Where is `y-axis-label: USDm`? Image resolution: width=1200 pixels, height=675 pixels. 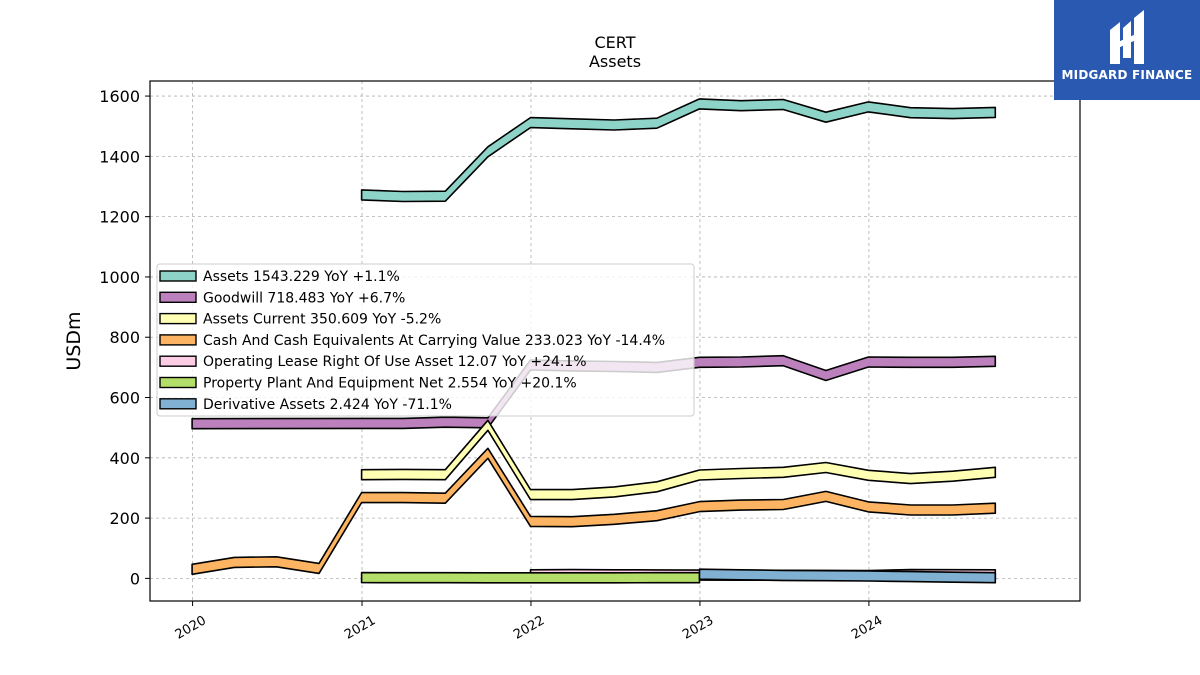 y-axis-label: USDm is located at coordinates (74, 340).